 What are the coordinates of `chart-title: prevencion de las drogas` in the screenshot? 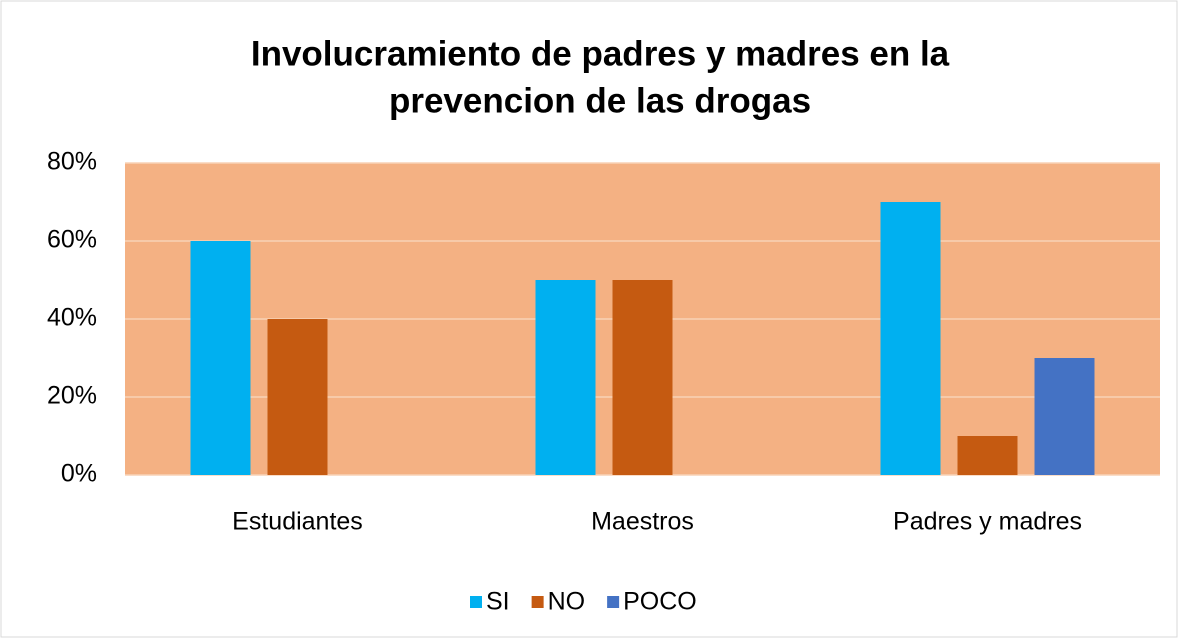 It's located at (600, 100).